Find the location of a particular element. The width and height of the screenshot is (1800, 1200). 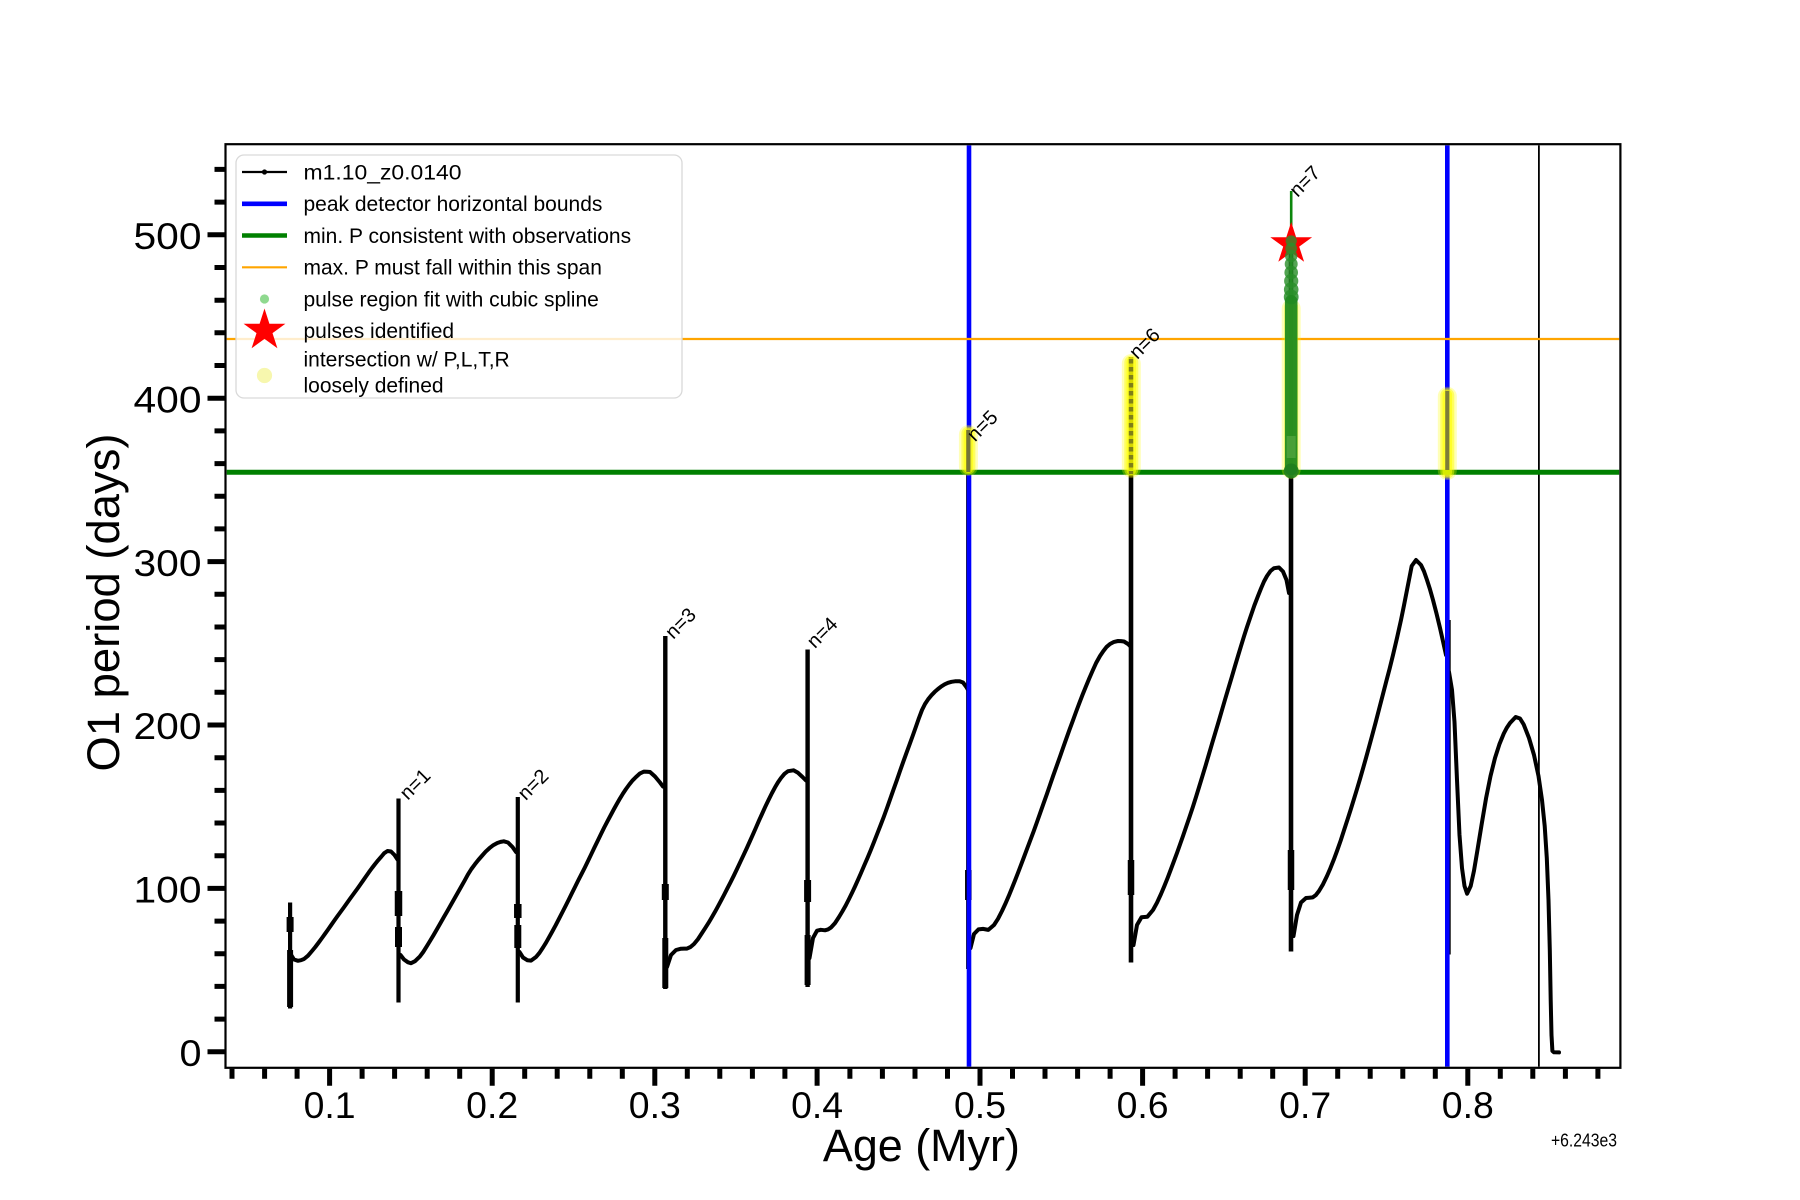

svg-text: Age (Myr) is located at coordinates (921, 1145).